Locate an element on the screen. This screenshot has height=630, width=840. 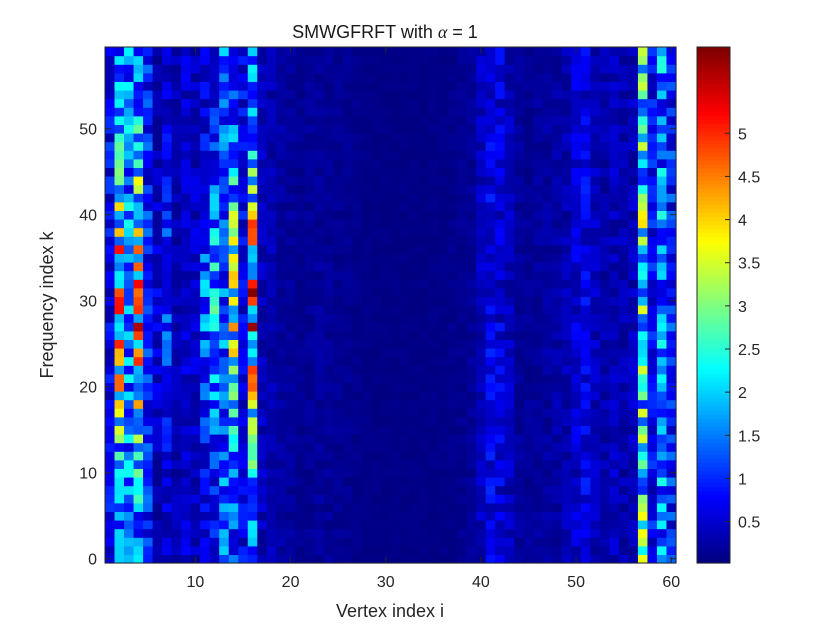
colorbar: 0.511.522.533.544.55 is located at coordinates (728, 305).